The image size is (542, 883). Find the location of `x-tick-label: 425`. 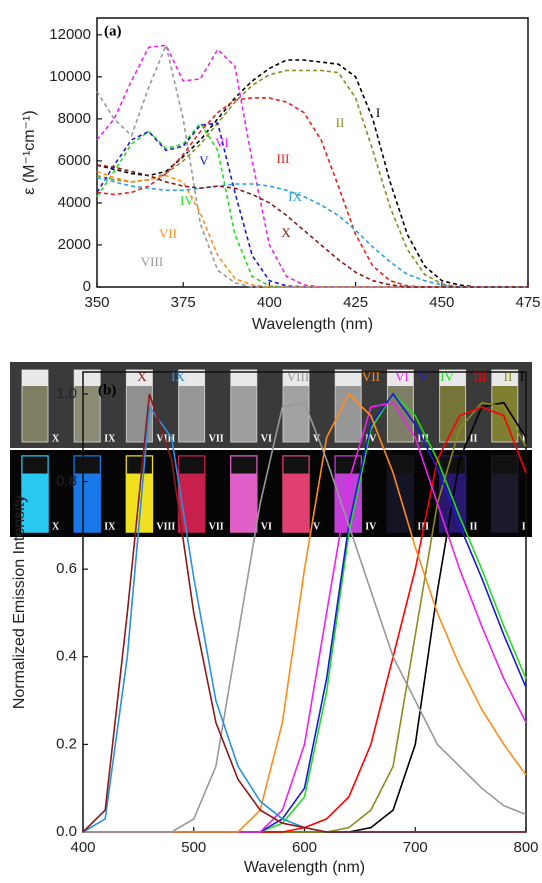

x-tick-label: 425 is located at coordinates (355, 302).